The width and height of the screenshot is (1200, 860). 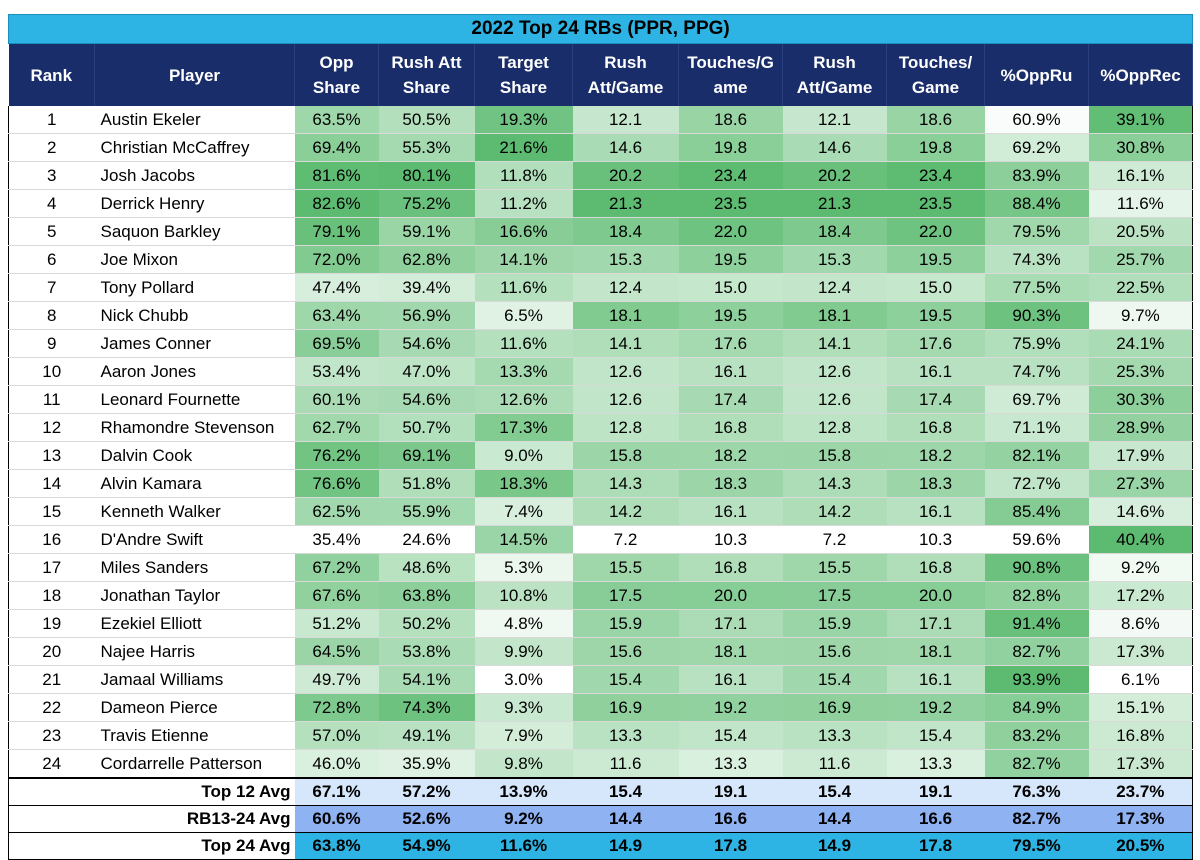 I want to click on average-cell: 17.8, so click(x=935, y=846).